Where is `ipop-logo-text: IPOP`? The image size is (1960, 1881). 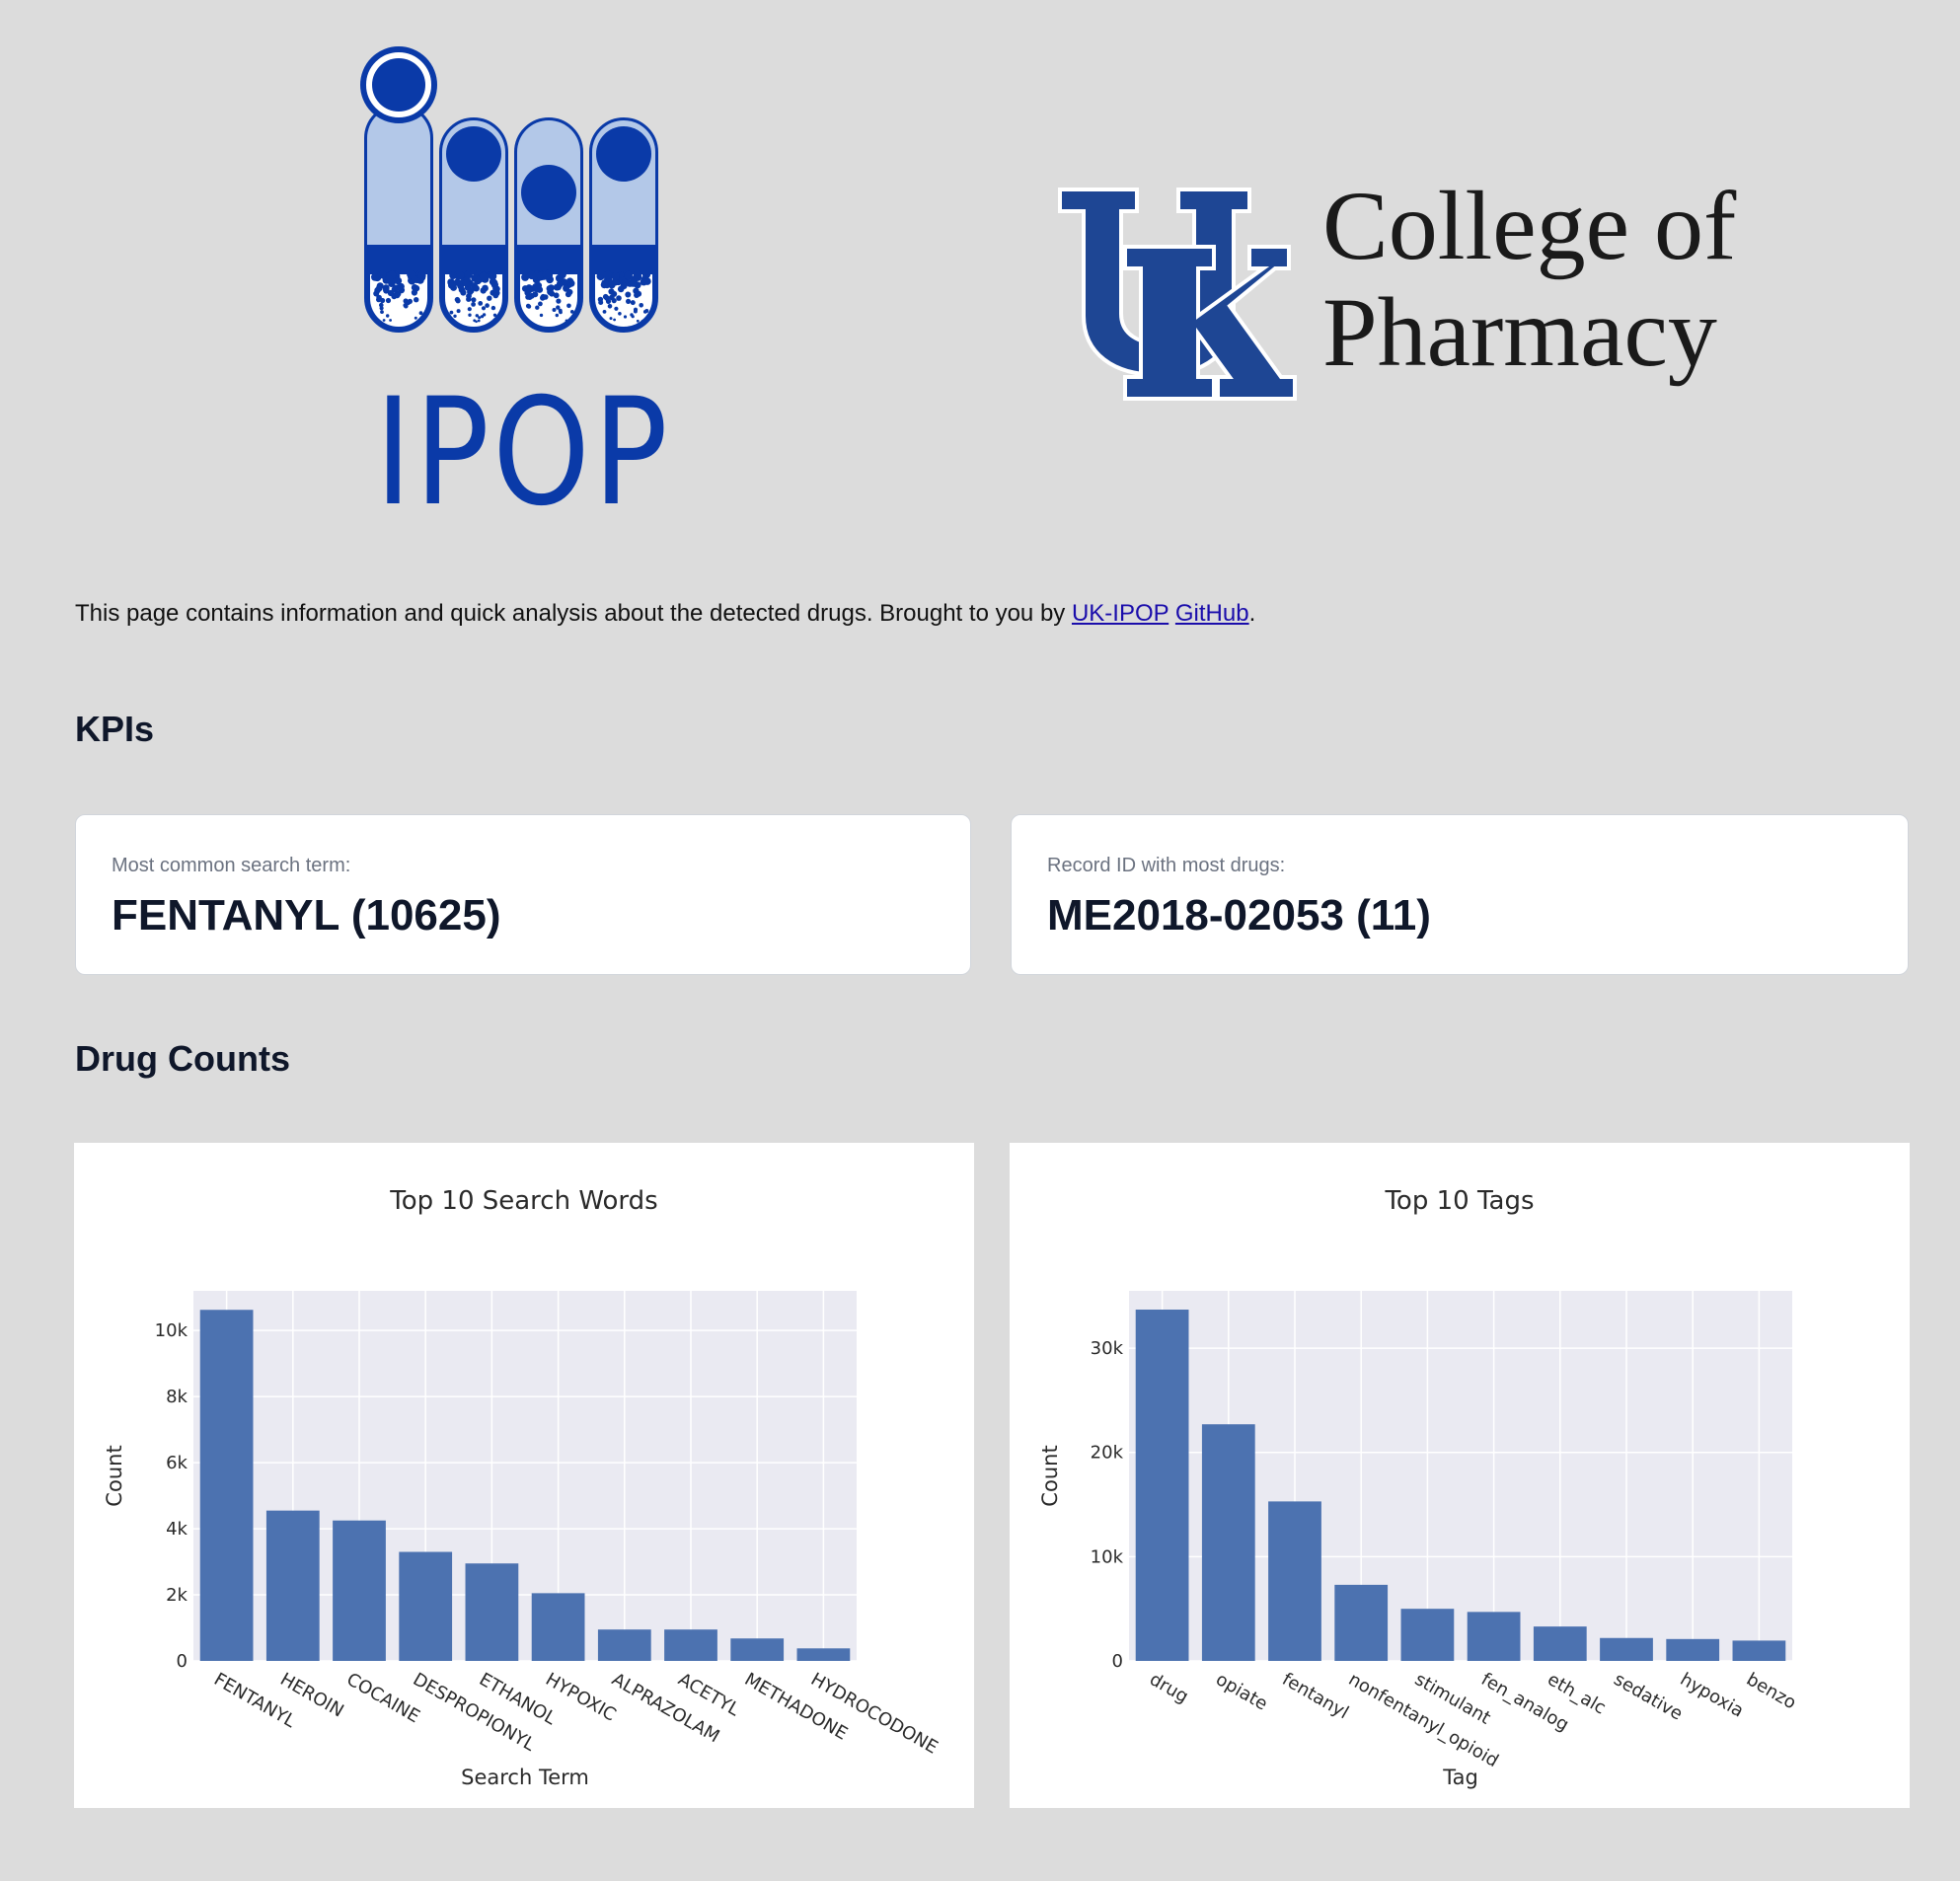 ipop-logo-text: IPOP is located at coordinates (523, 445).